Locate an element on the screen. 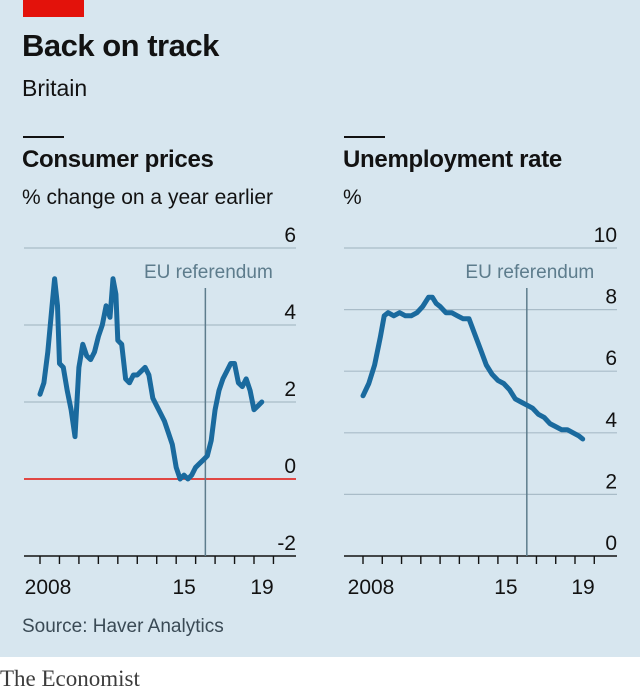 Image resolution: width=640 pixels, height=697 pixels. source-note: Source: Haver Analytics is located at coordinates (123, 626).